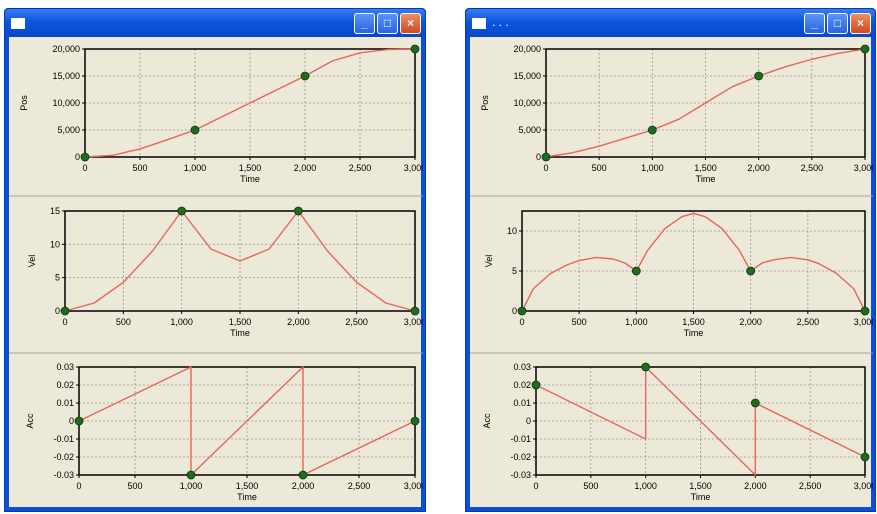 The width and height of the screenshot is (877, 514). What do you see at coordinates (487, 421) in the screenshot?
I see `y-axis-label: Acc` at bounding box center [487, 421].